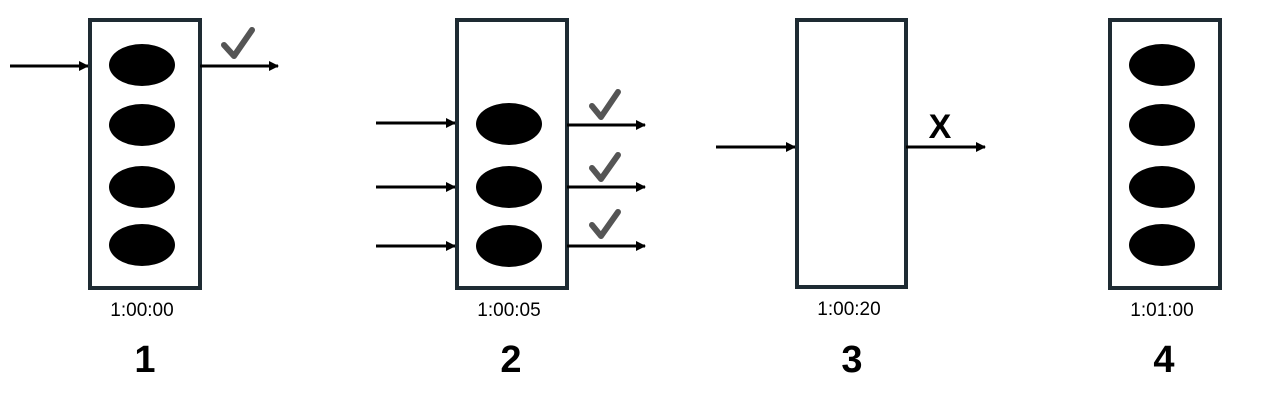 The image size is (1262, 400). What do you see at coordinates (508, 310) in the screenshot?
I see `time-label: 1:00:05` at bounding box center [508, 310].